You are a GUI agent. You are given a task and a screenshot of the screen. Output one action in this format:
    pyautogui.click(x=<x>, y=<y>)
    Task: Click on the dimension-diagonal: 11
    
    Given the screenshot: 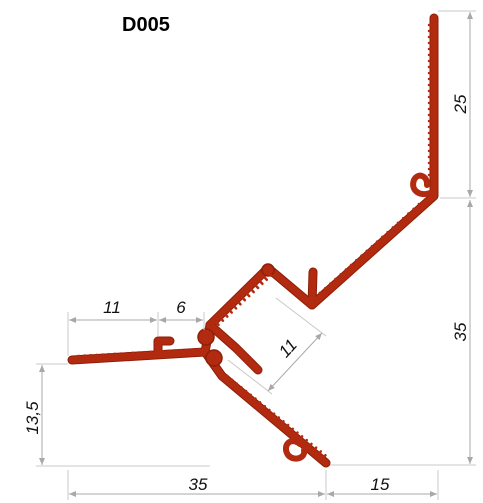 What is the action you would take?
    pyautogui.click(x=277, y=346)
    